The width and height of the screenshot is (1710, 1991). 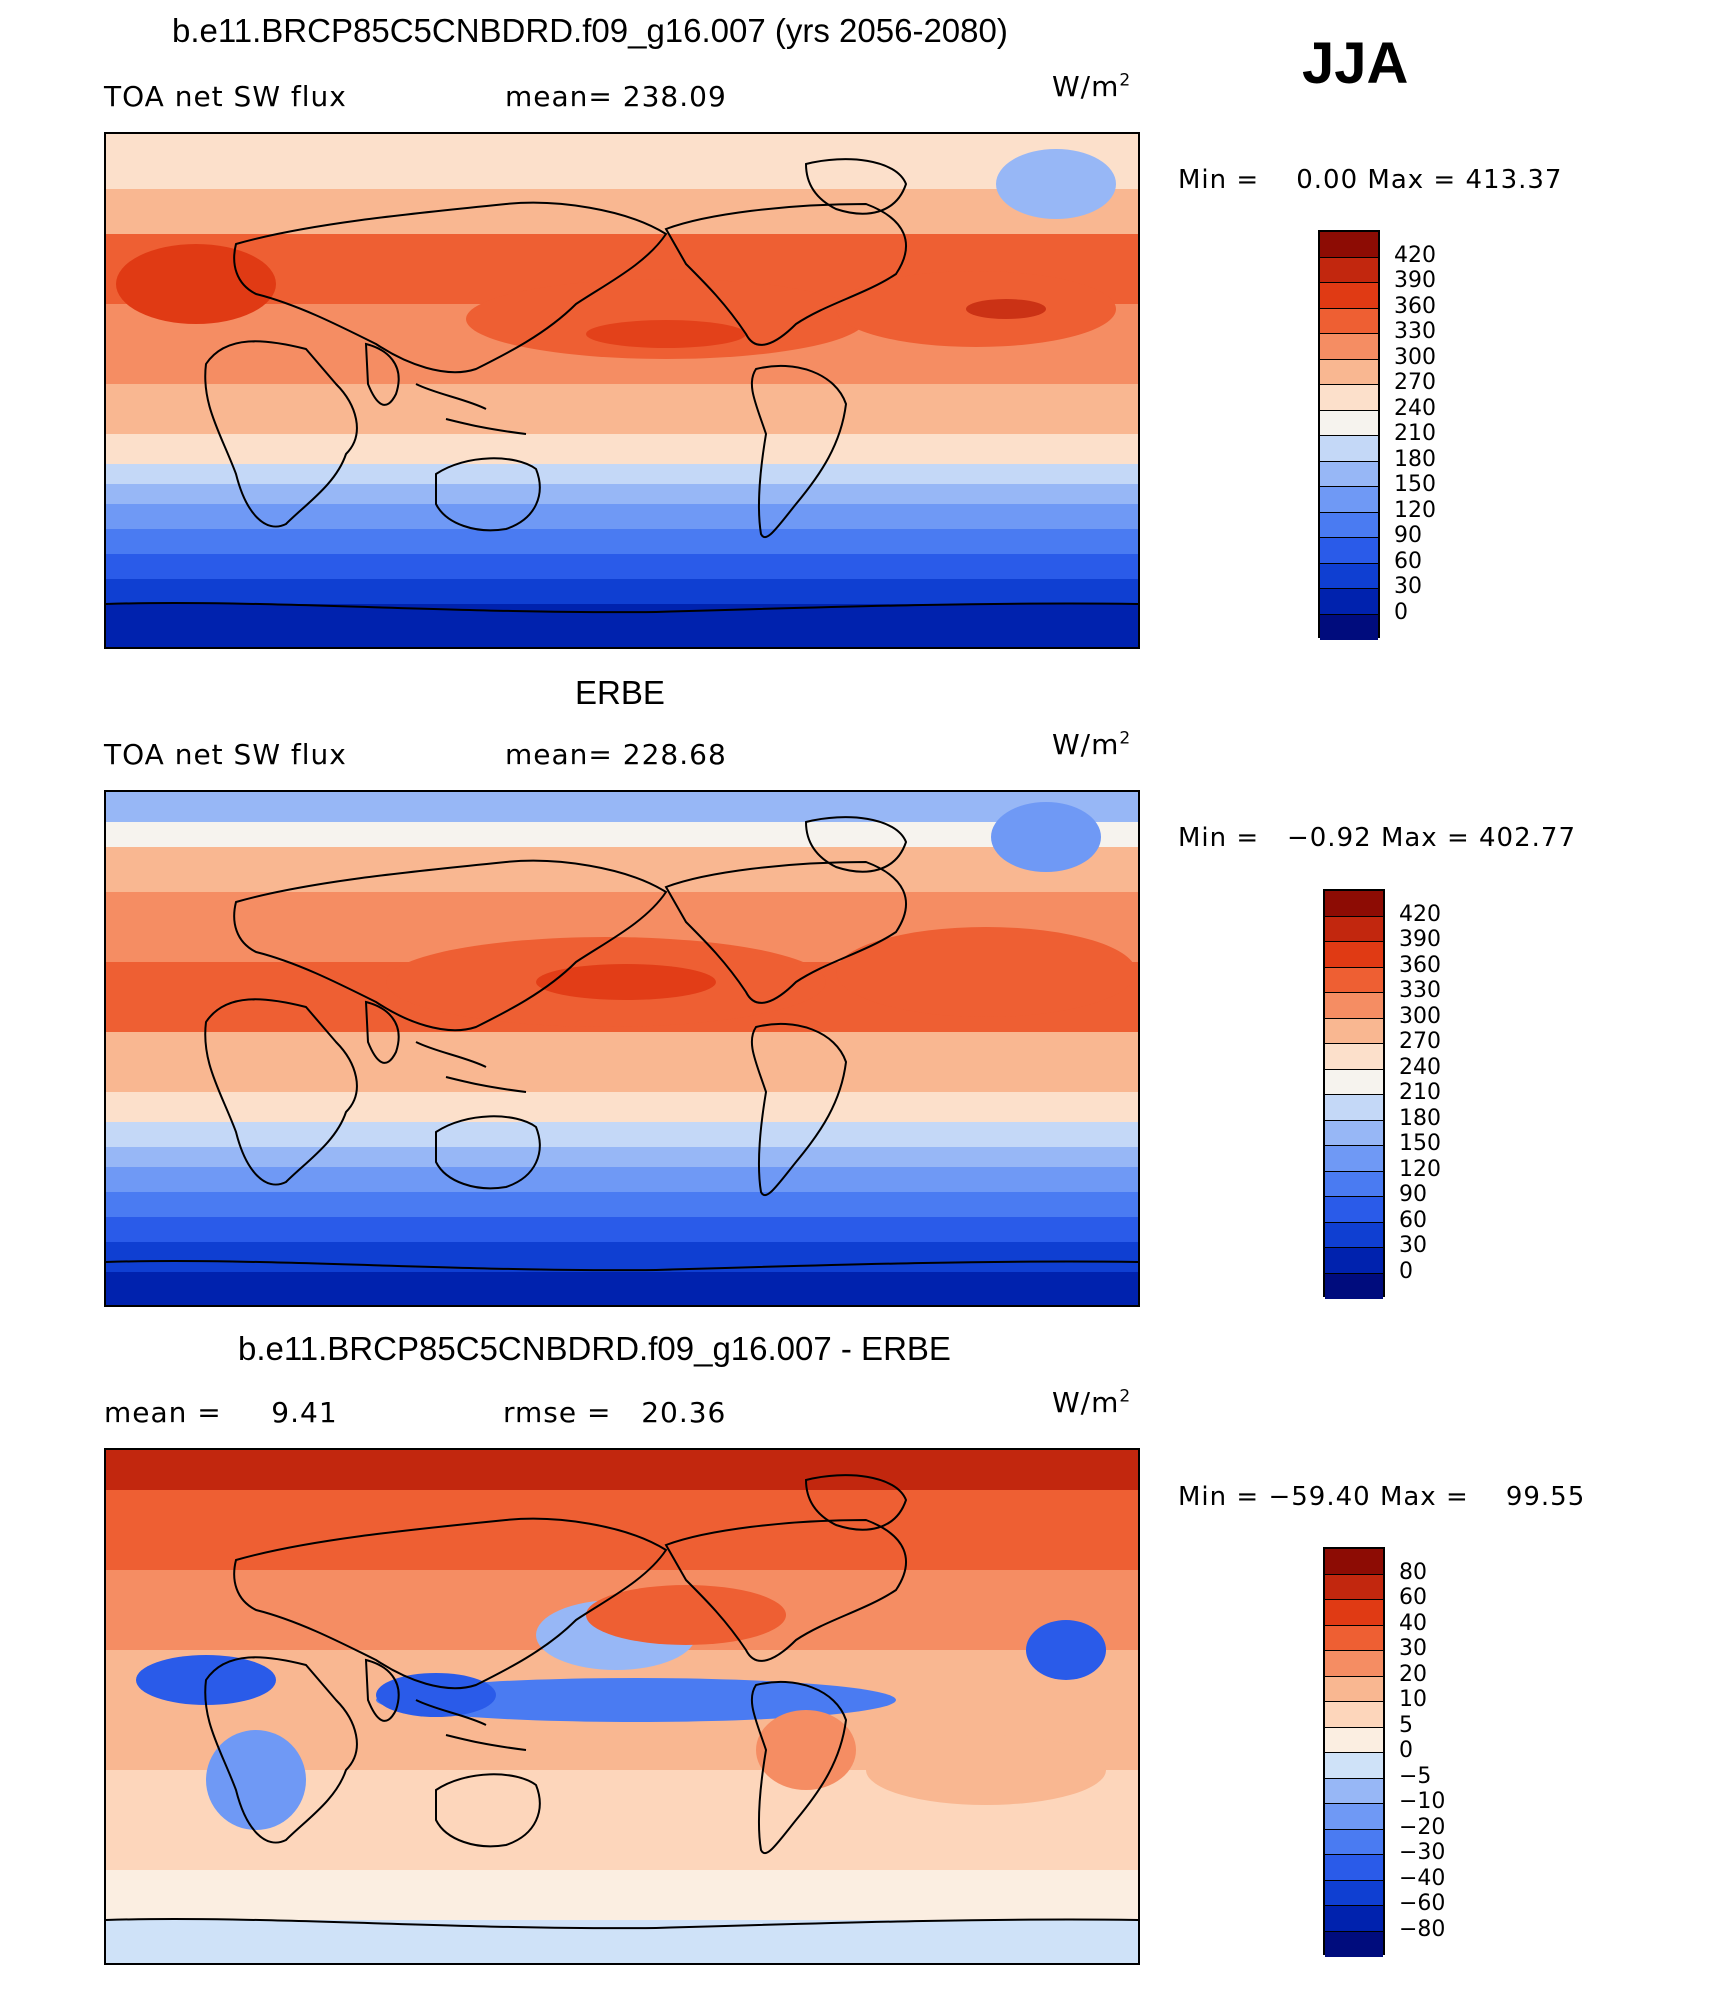 I want to click on colorbar-tick-label: 300, so click(x=1420, y=1016).